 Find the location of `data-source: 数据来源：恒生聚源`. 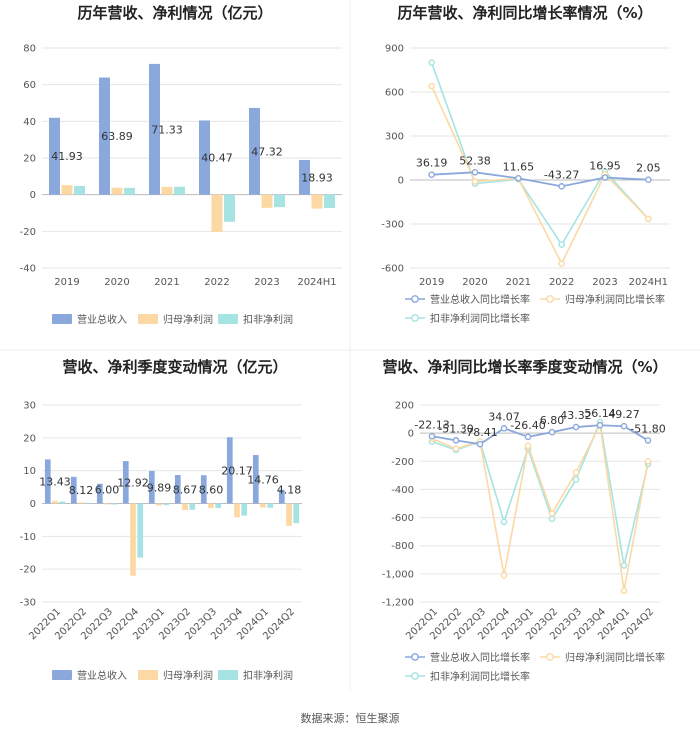

data-source: 数据来源：恒生聚源 is located at coordinates (350, 718).